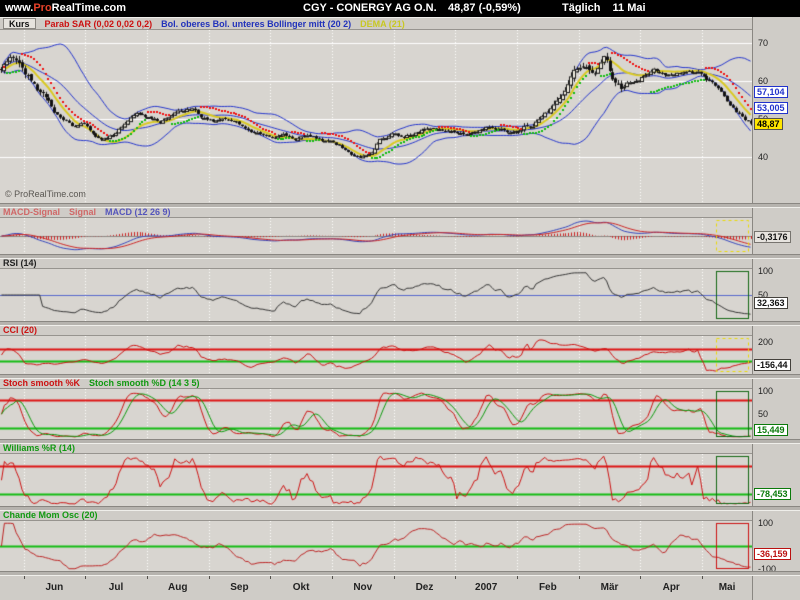  I want to click on williams-last-value: -78,453, so click(772, 494).